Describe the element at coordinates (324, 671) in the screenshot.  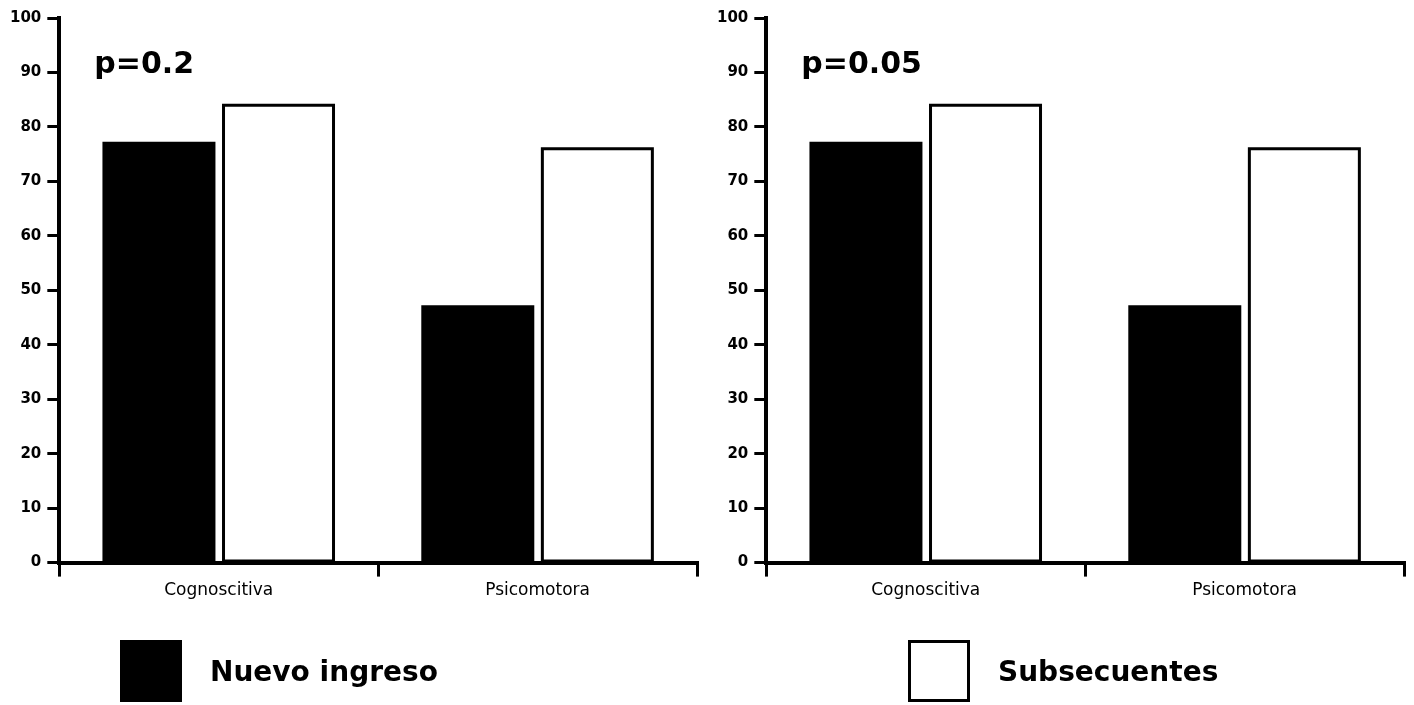
I see `legend-label: Nuevo ingreso` at that location.